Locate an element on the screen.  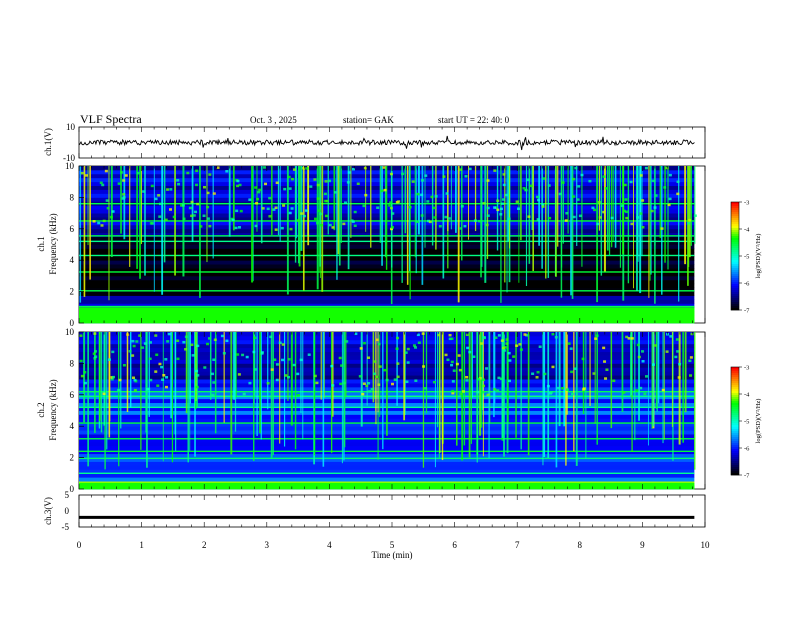
ch1-spectrogram-ytick-label: 0 is located at coordinates (72, 323).